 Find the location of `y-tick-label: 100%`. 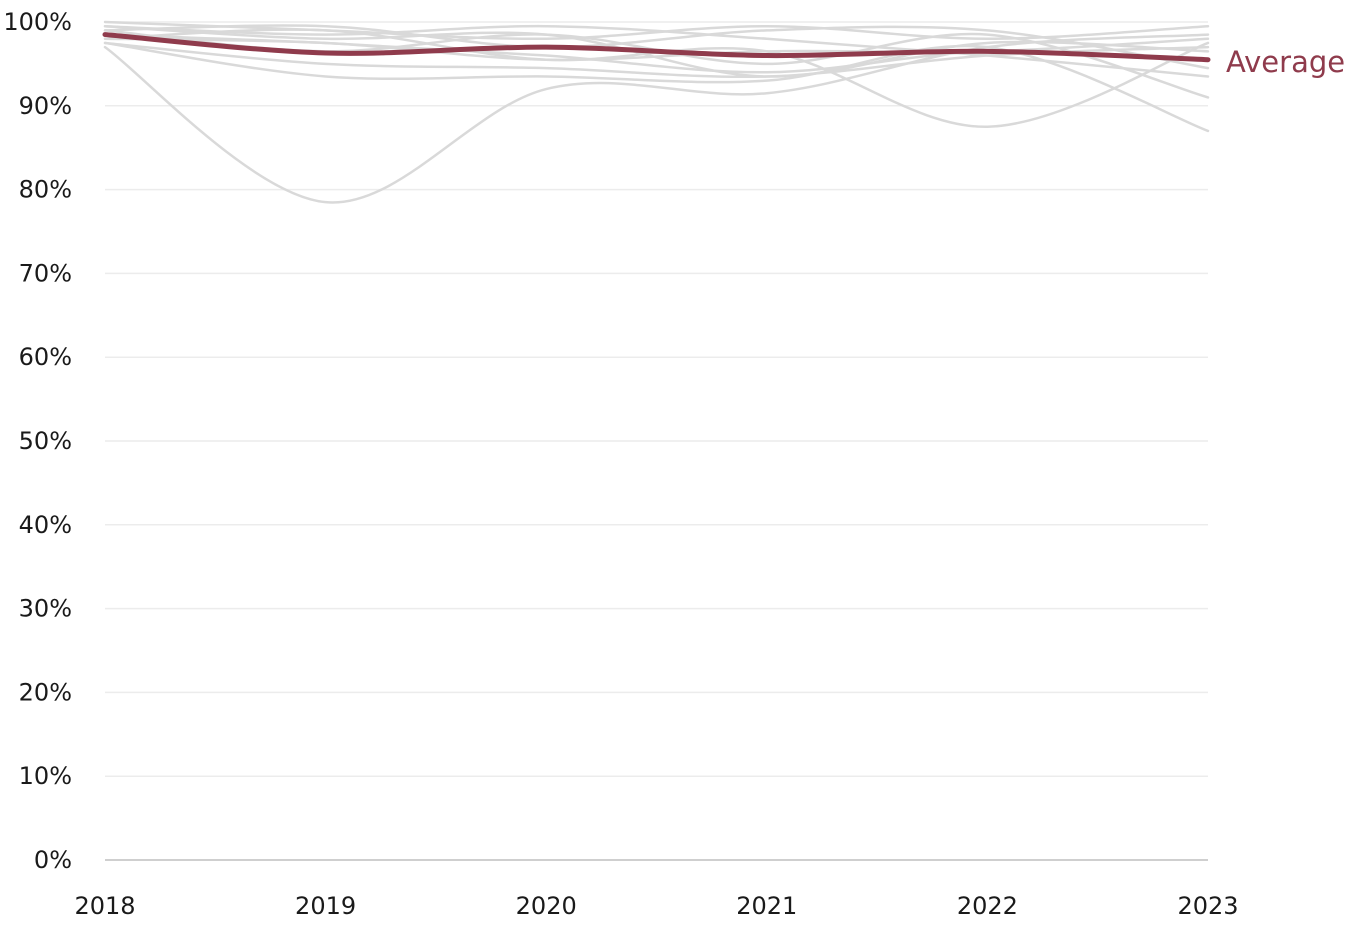

y-tick-label: 100% is located at coordinates (37, 22).